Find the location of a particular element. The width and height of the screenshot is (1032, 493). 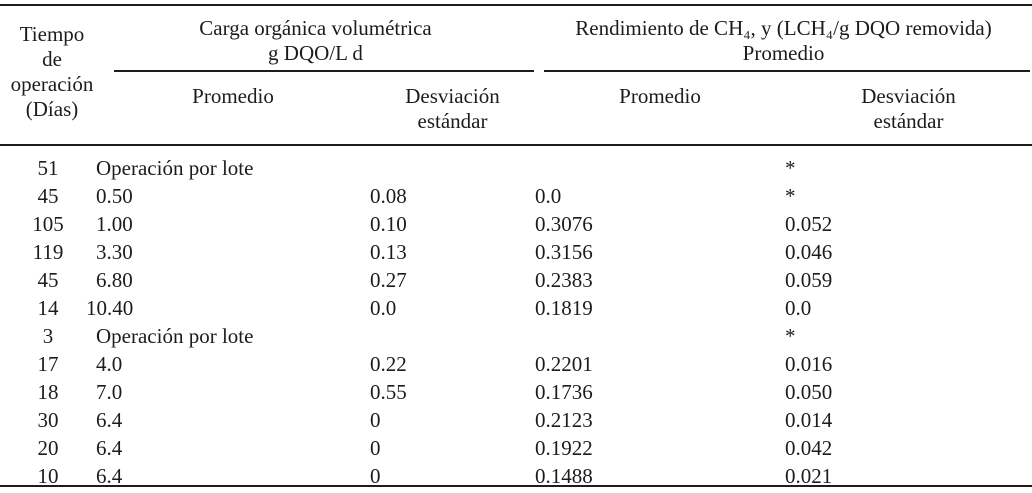

table-row: 20 6.4 0 0.1922 0.042 is located at coordinates (516, 448).